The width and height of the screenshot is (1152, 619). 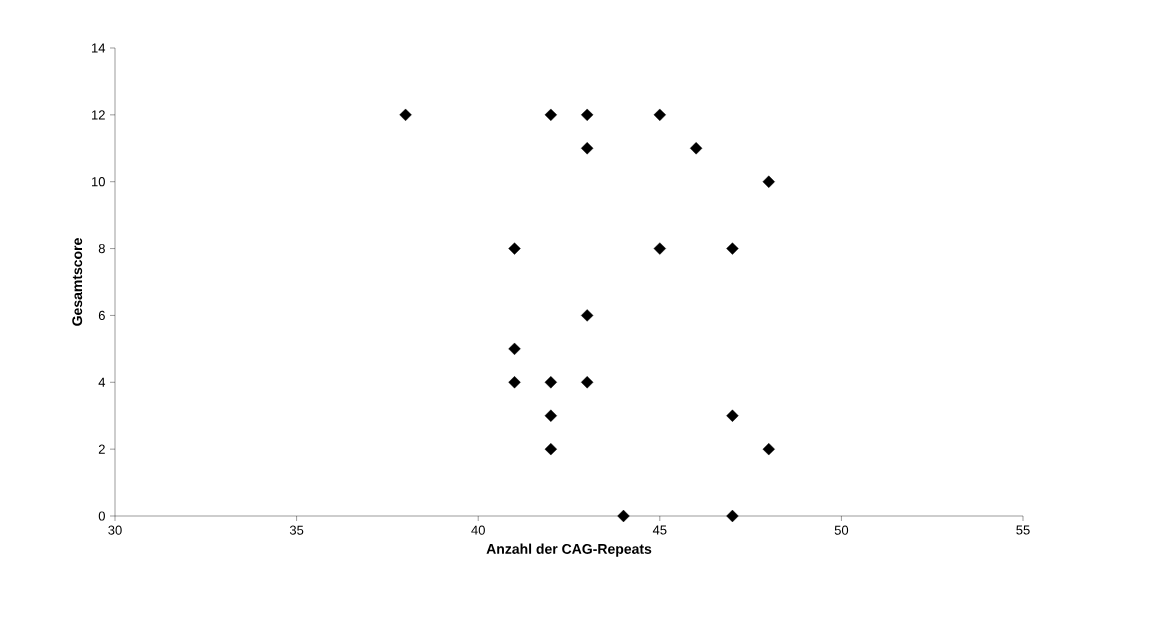 I want to click on y-tick-label: 4, so click(x=102, y=382).